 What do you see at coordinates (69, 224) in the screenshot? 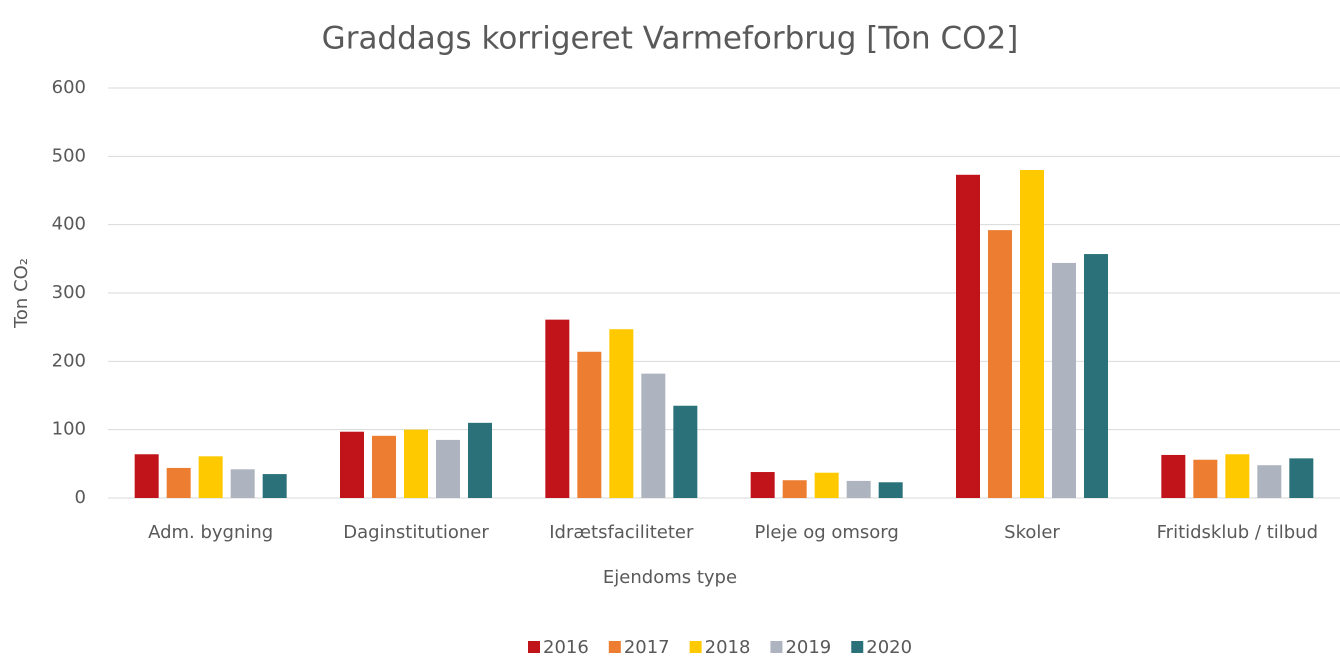
I see `y-tick-label: 400` at bounding box center [69, 224].